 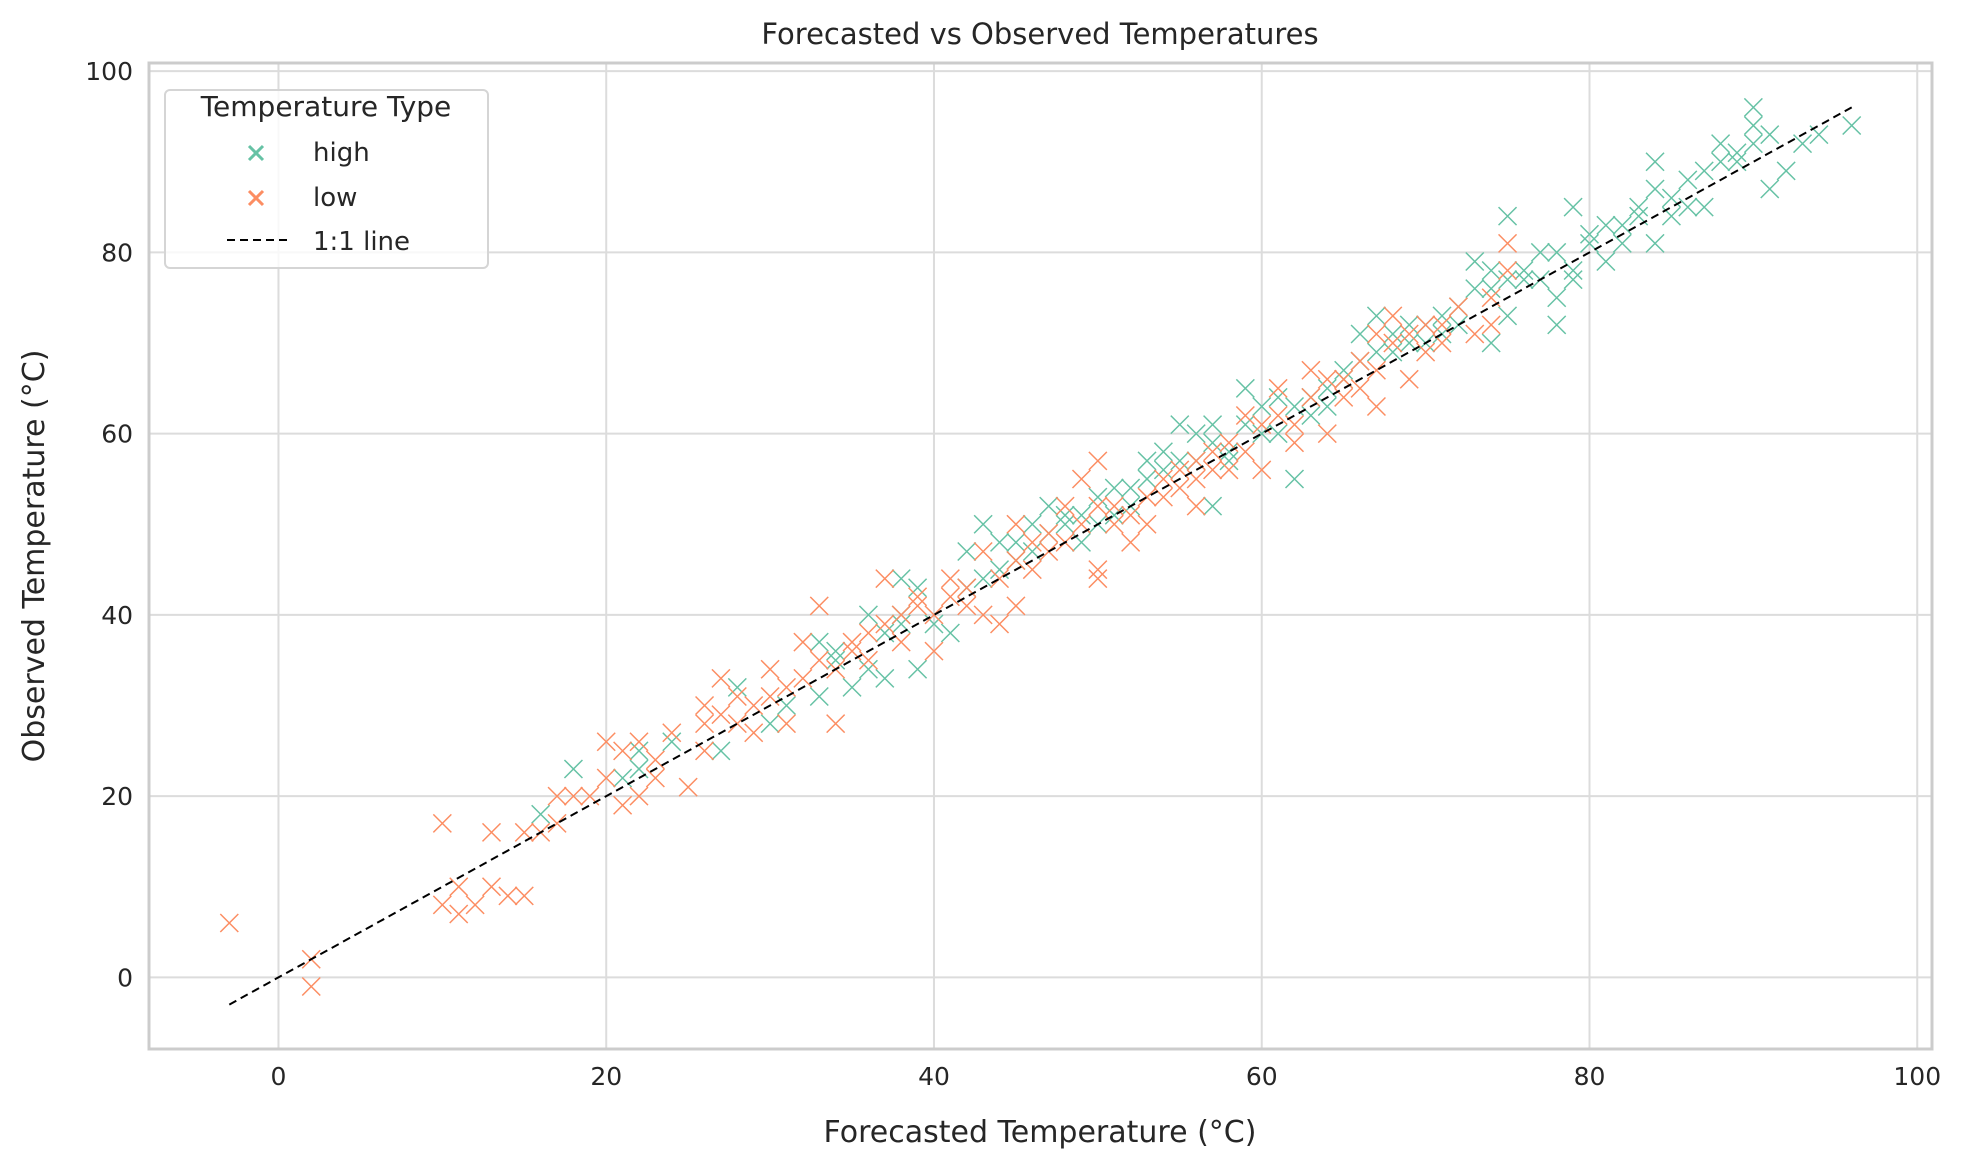 What do you see at coordinates (256, 198) in the screenshot?
I see `legend-marker-low` at bounding box center [256, 198].